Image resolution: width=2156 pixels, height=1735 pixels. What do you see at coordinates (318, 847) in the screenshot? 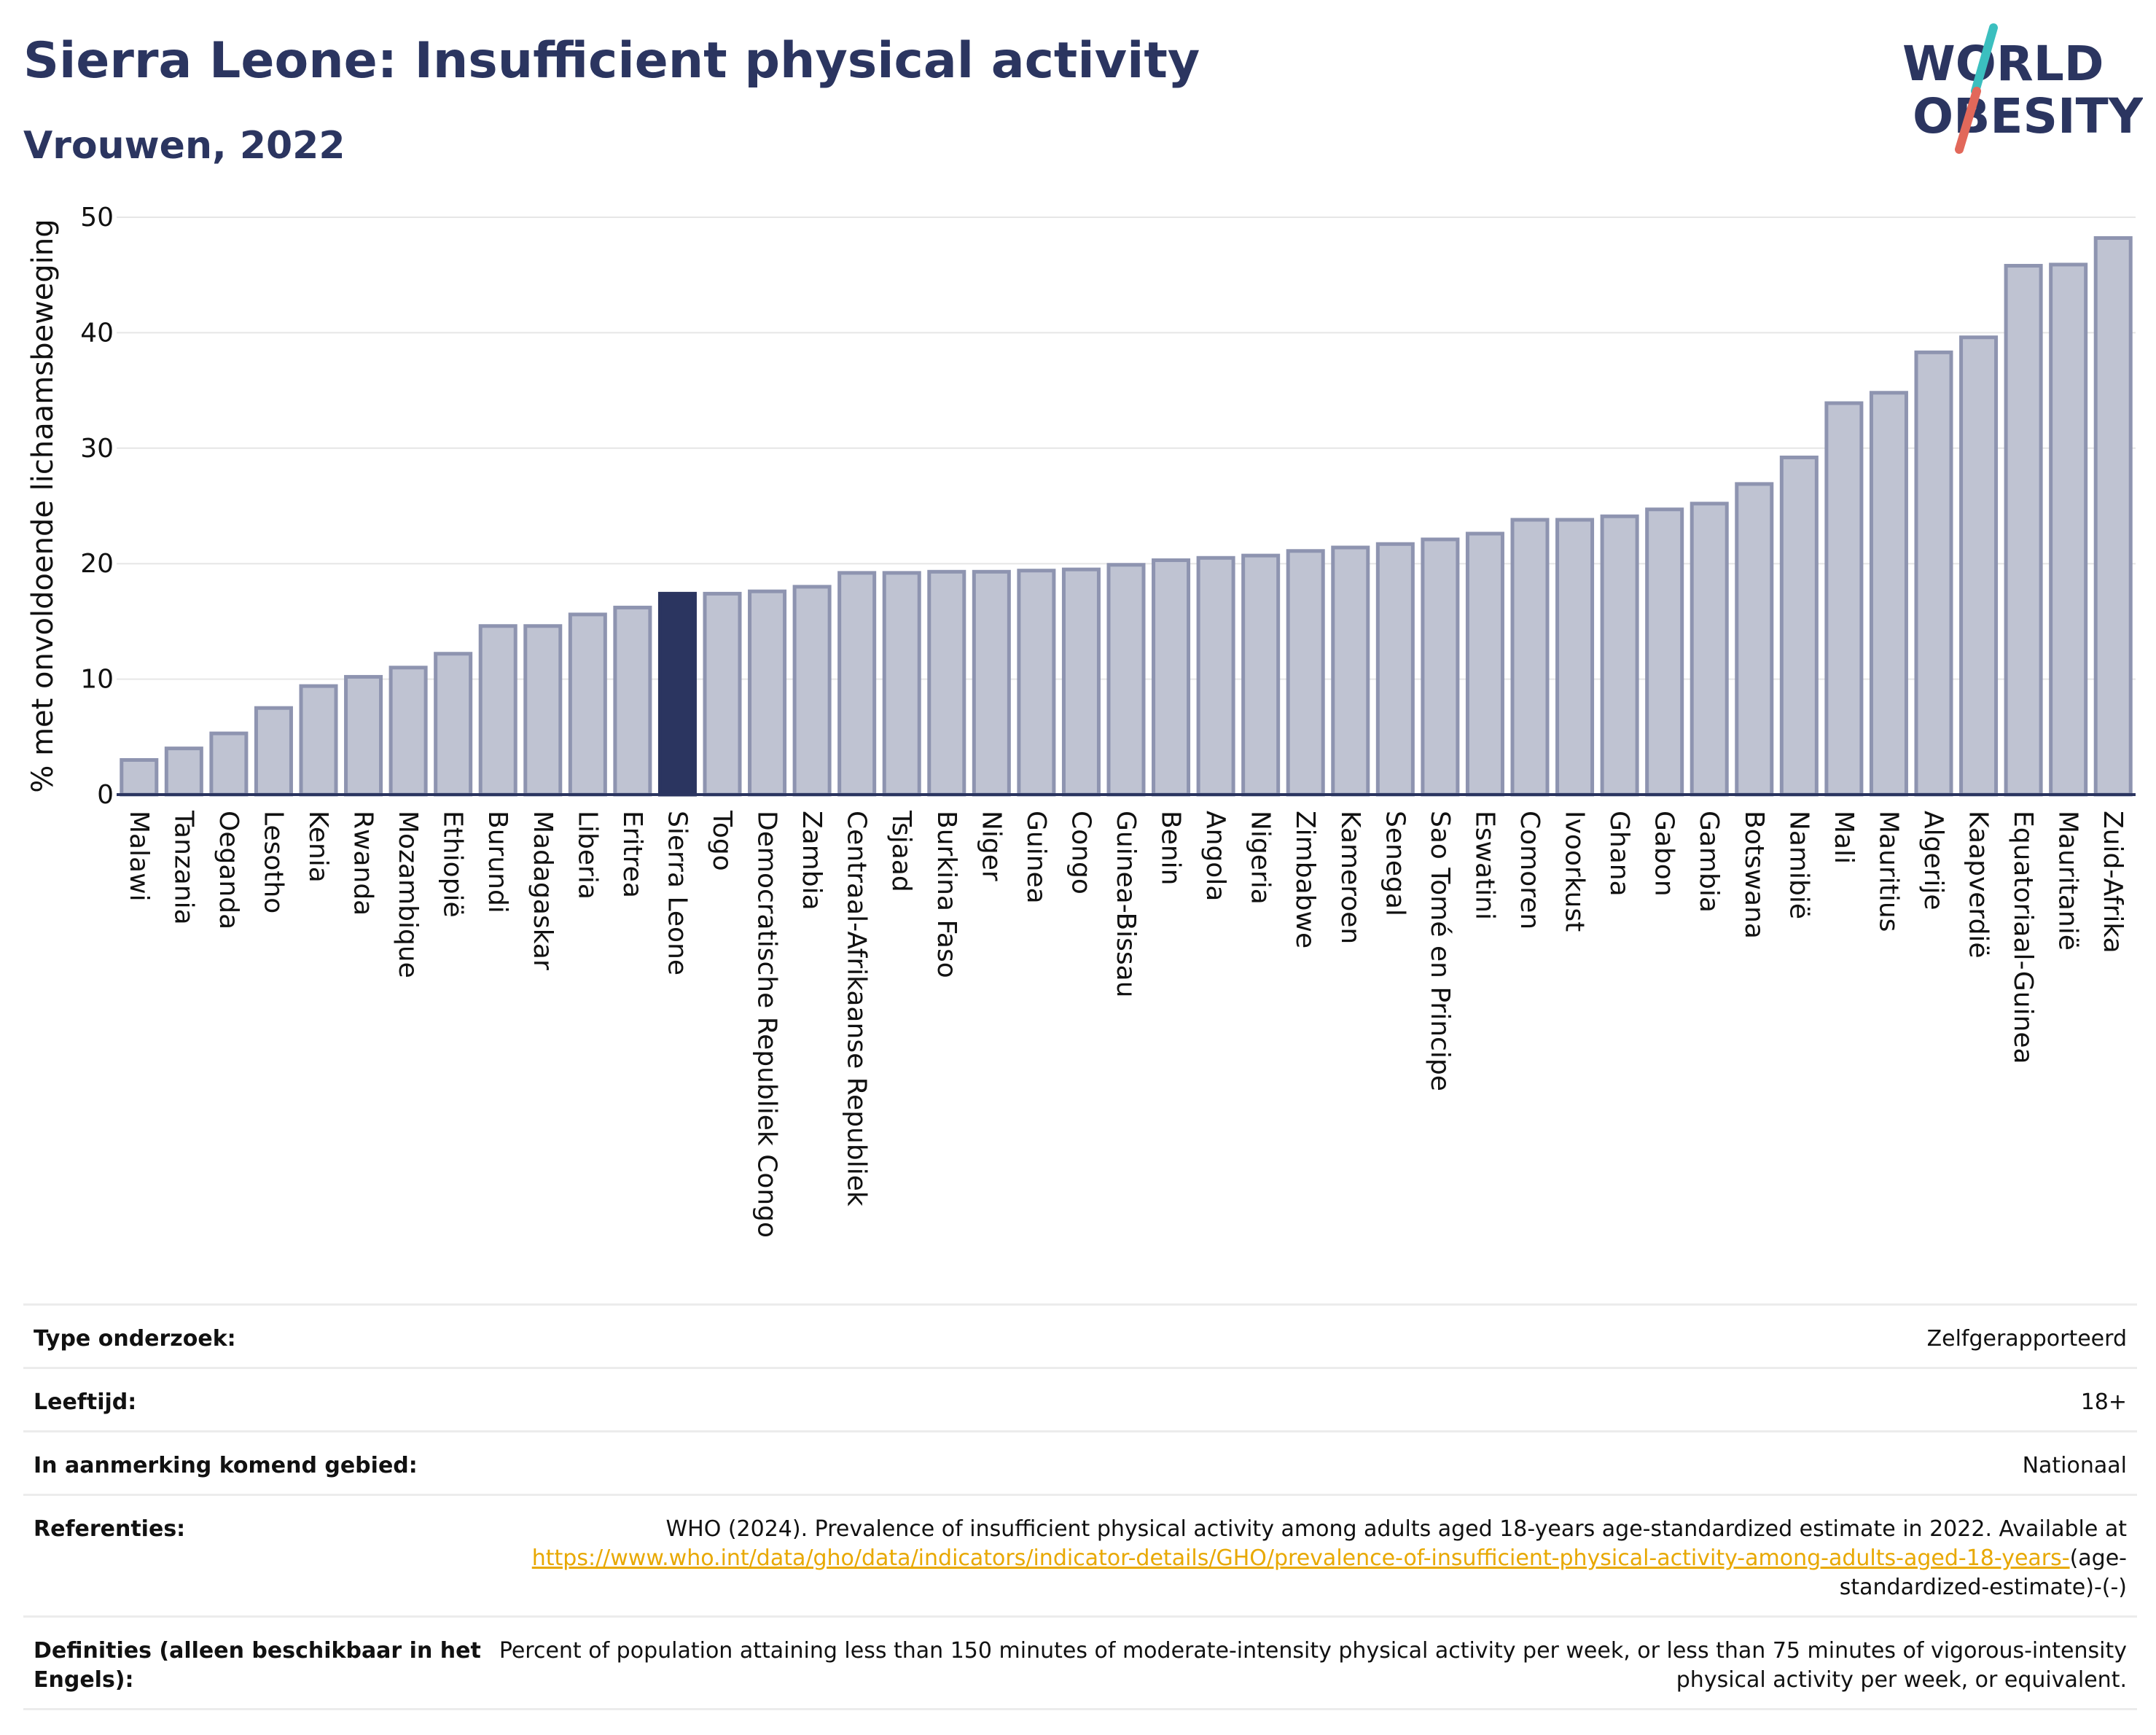
I see `x-tick-label: Kenia` at bounding box center [318, 847].